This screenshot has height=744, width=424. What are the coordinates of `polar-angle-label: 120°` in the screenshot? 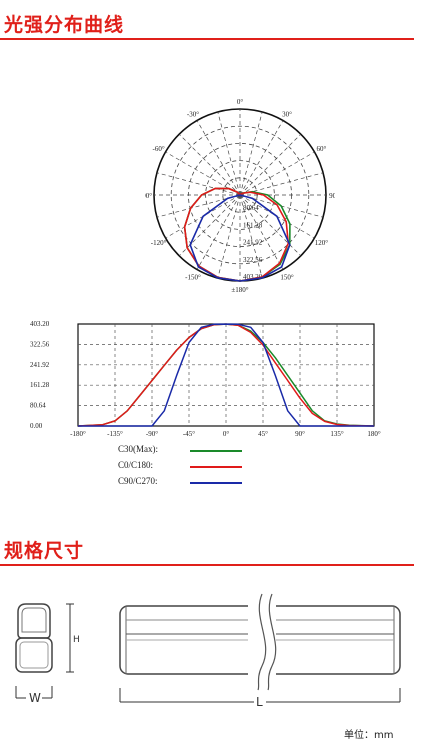 It's located at (322, 243).